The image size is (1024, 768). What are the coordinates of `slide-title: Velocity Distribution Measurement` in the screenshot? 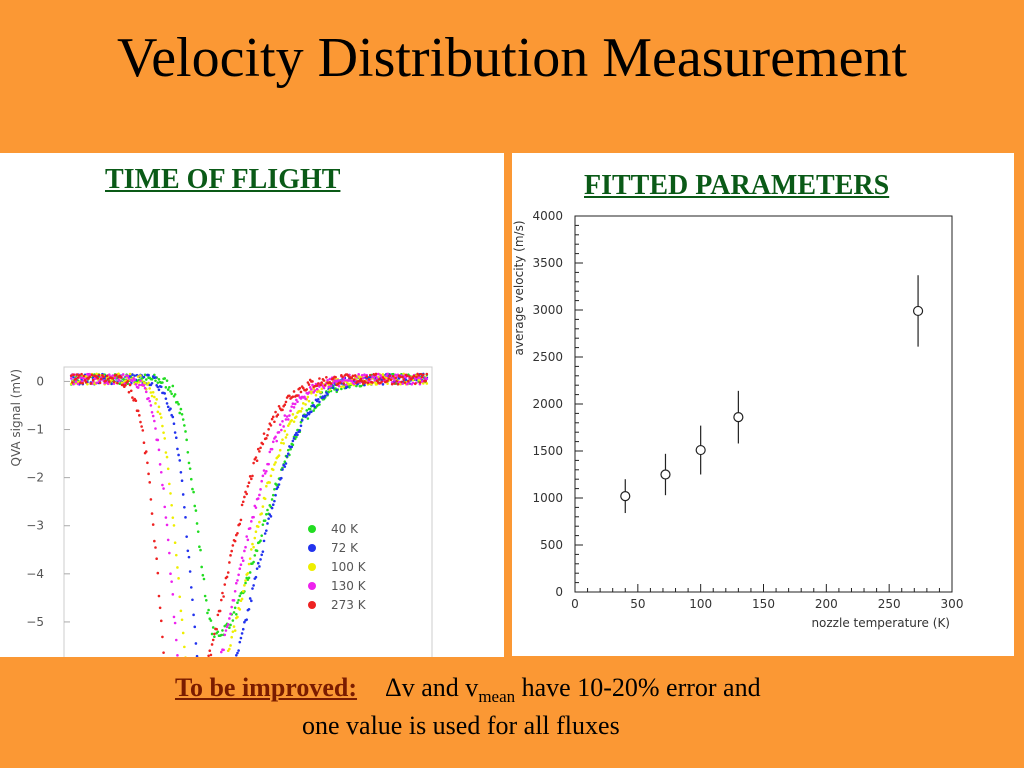 It's located at (512, 58).